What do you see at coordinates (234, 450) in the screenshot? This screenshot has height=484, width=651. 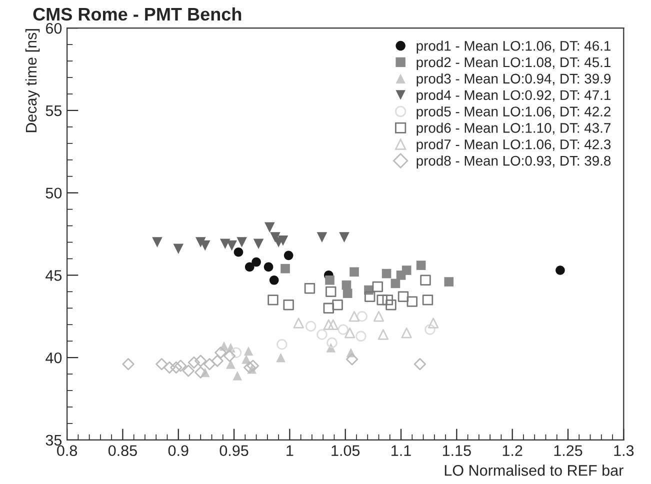 I see `x-tick-label: 0.95` at bounding box center [234, 450].